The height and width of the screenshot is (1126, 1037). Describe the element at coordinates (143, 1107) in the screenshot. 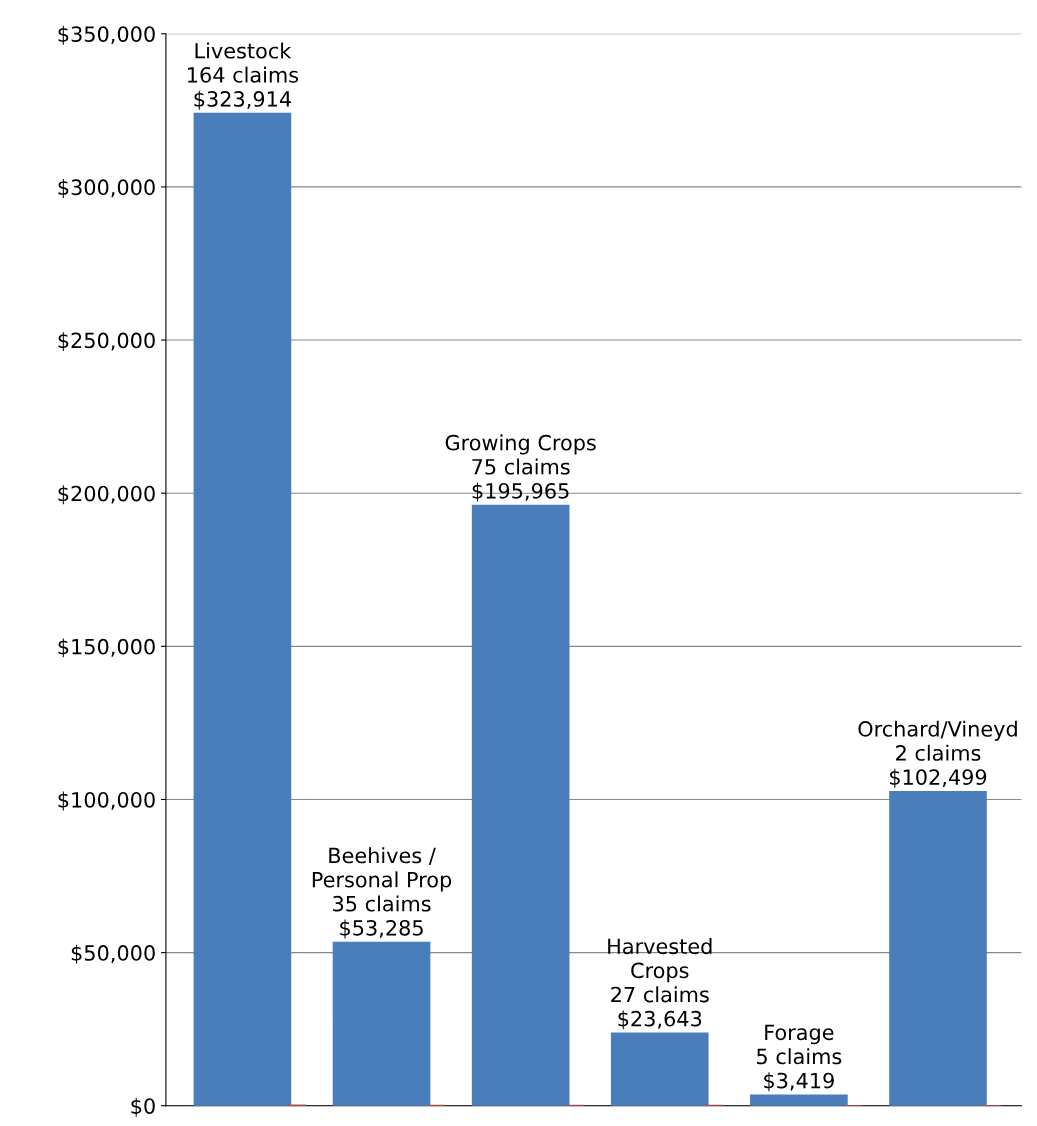

I see `y-tick-label: $0` at that location.